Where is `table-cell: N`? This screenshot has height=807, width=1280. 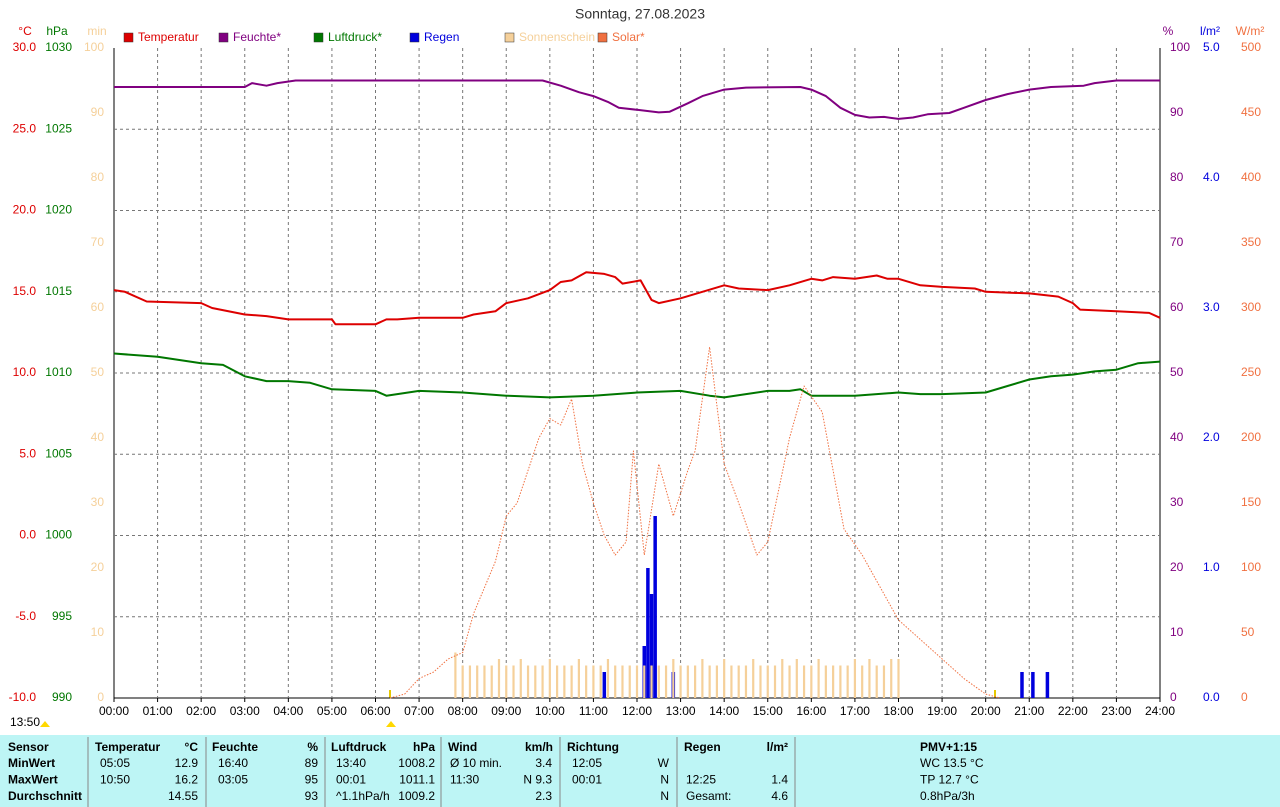 table-cell: N is located at coordinates (664, 796).